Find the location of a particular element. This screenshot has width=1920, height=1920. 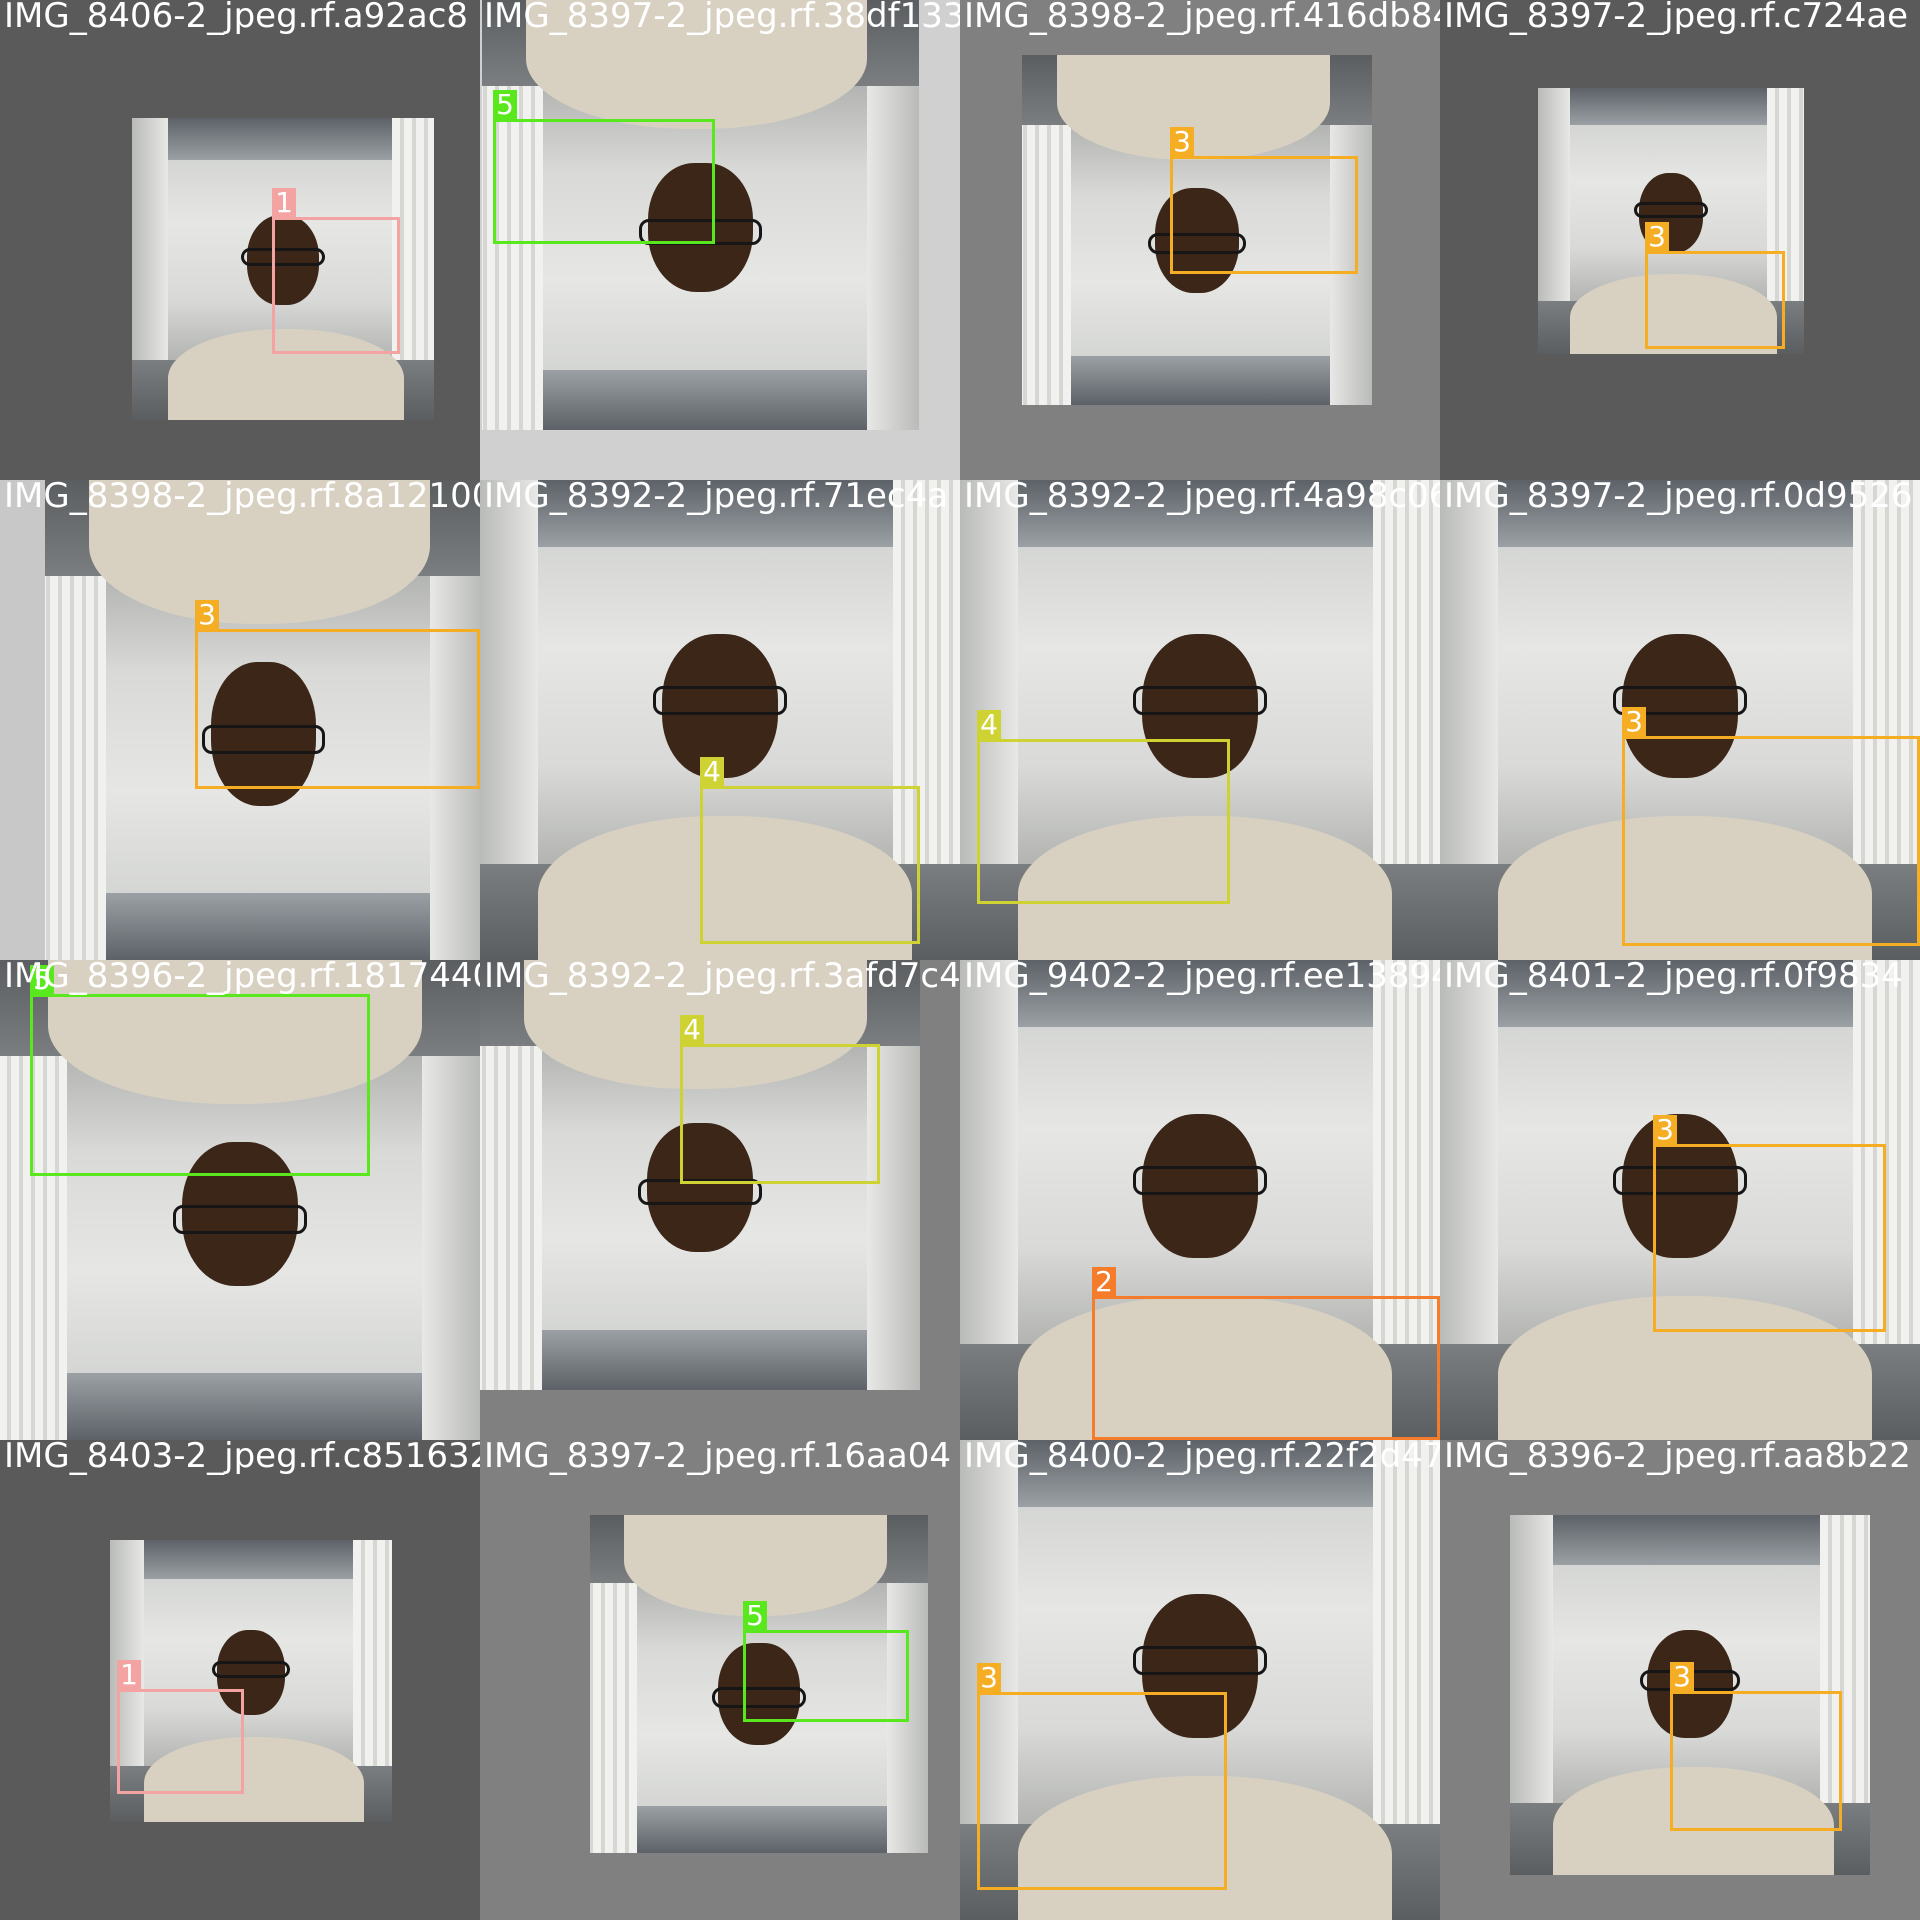

mosaic-tile: 5 IMG_8397-2_jpeg.rf.16aa04 is located at coordinates (720, 1680).